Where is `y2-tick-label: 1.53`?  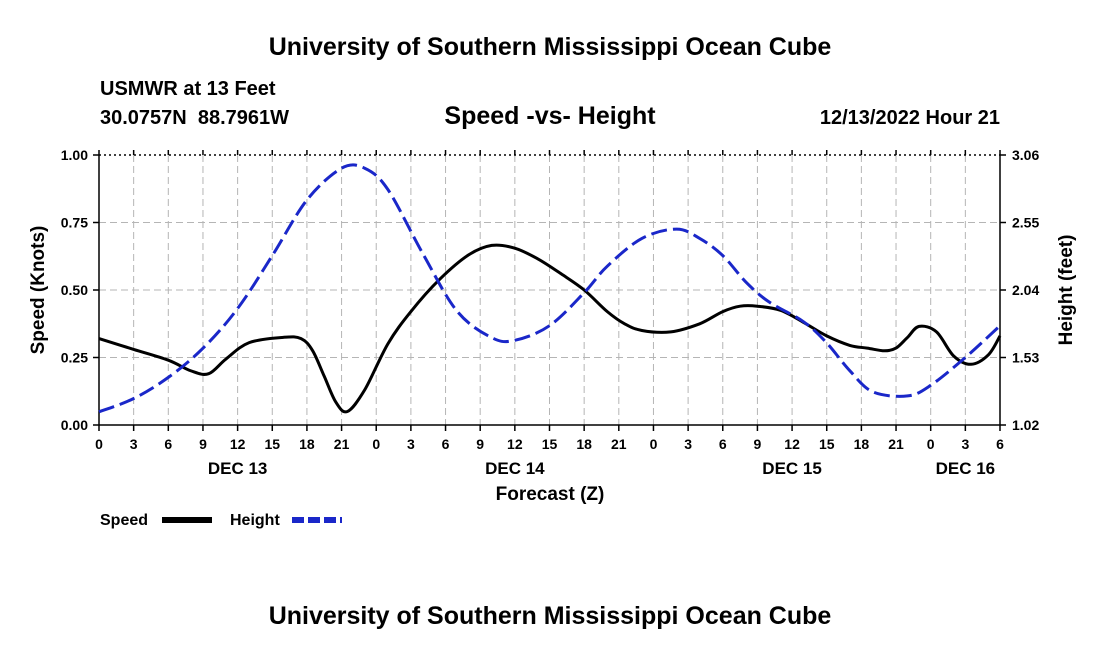 y2-tick-label: 1.53 is located at coordinates (1025, 358).